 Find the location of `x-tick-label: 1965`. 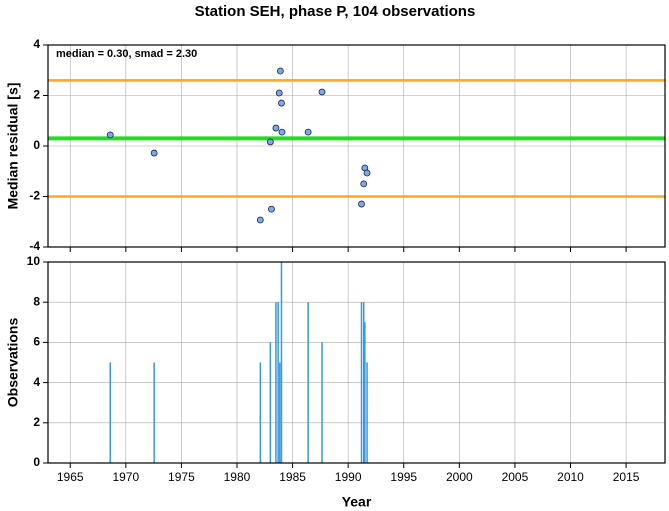

x-tick-label: 1965 is located at coordinates (70, 477).